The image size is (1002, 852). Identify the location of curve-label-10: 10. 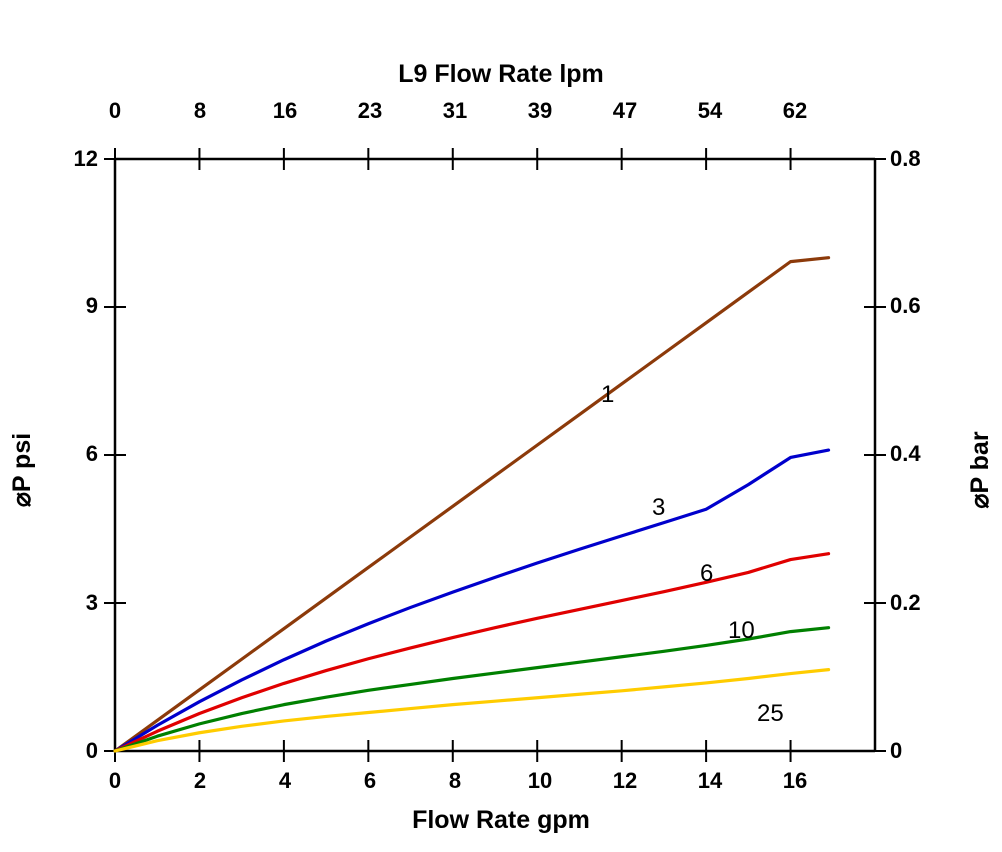
(741, 630).